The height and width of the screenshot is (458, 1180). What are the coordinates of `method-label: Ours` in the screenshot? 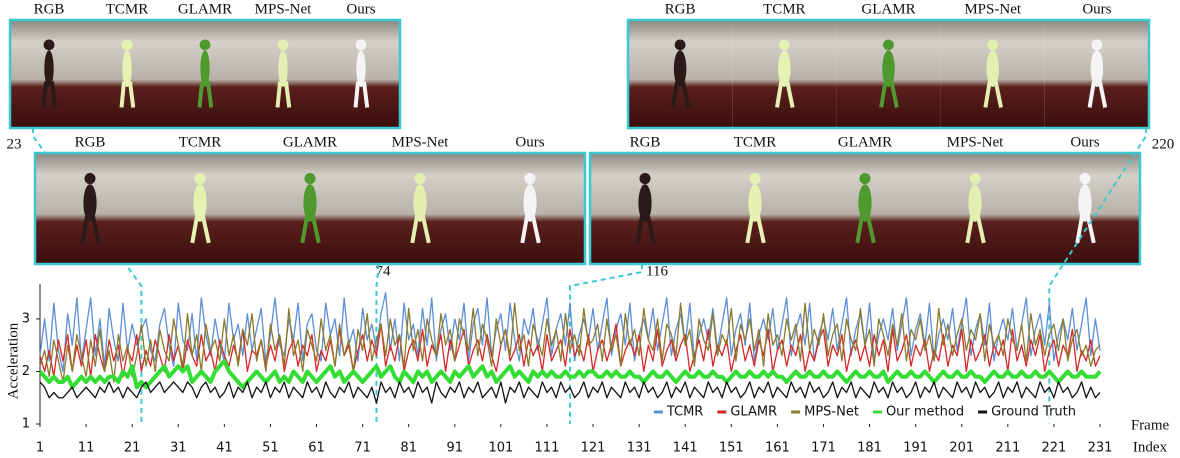 It's located at (1096, 9).